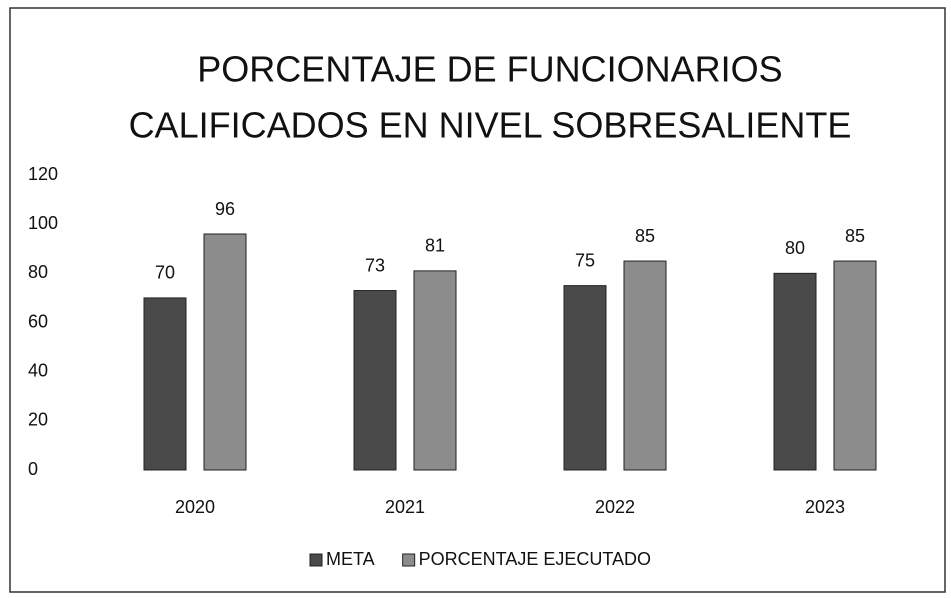  I want to click on value-label: 81, so click(435, 246).